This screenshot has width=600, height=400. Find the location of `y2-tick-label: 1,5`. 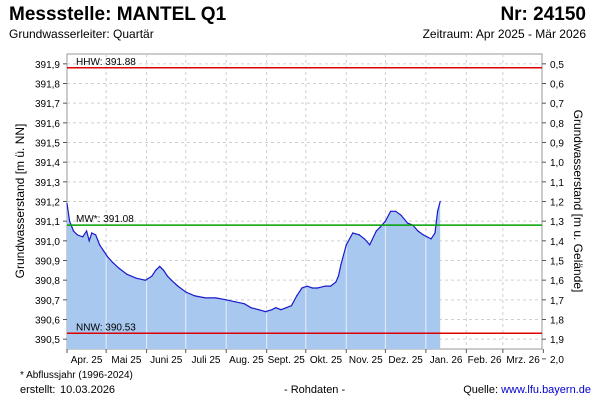

y2-tick-label: 1,5 is located at coordinates (557, 262).